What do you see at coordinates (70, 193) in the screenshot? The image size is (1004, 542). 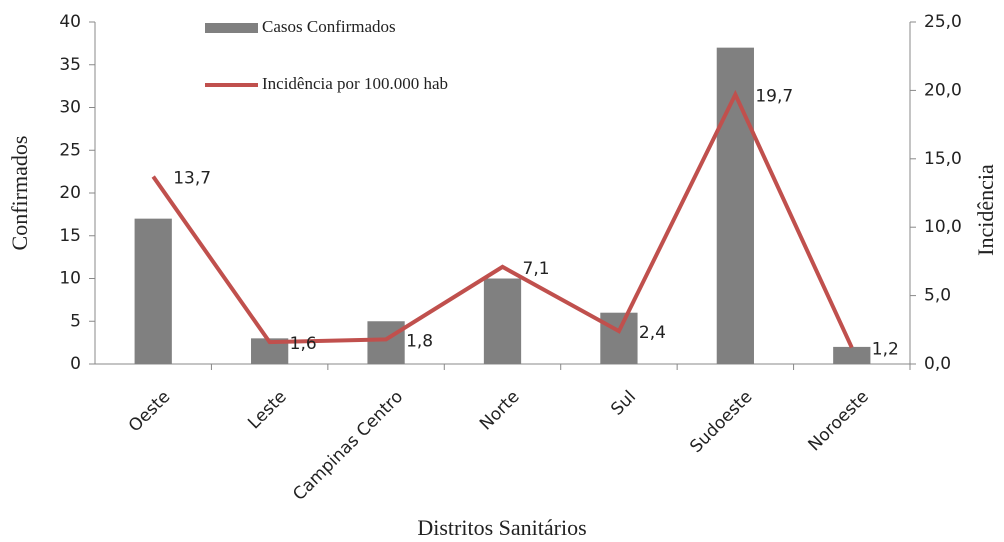 I see `y-tick-label: 20` at bounding box center [70, 193].